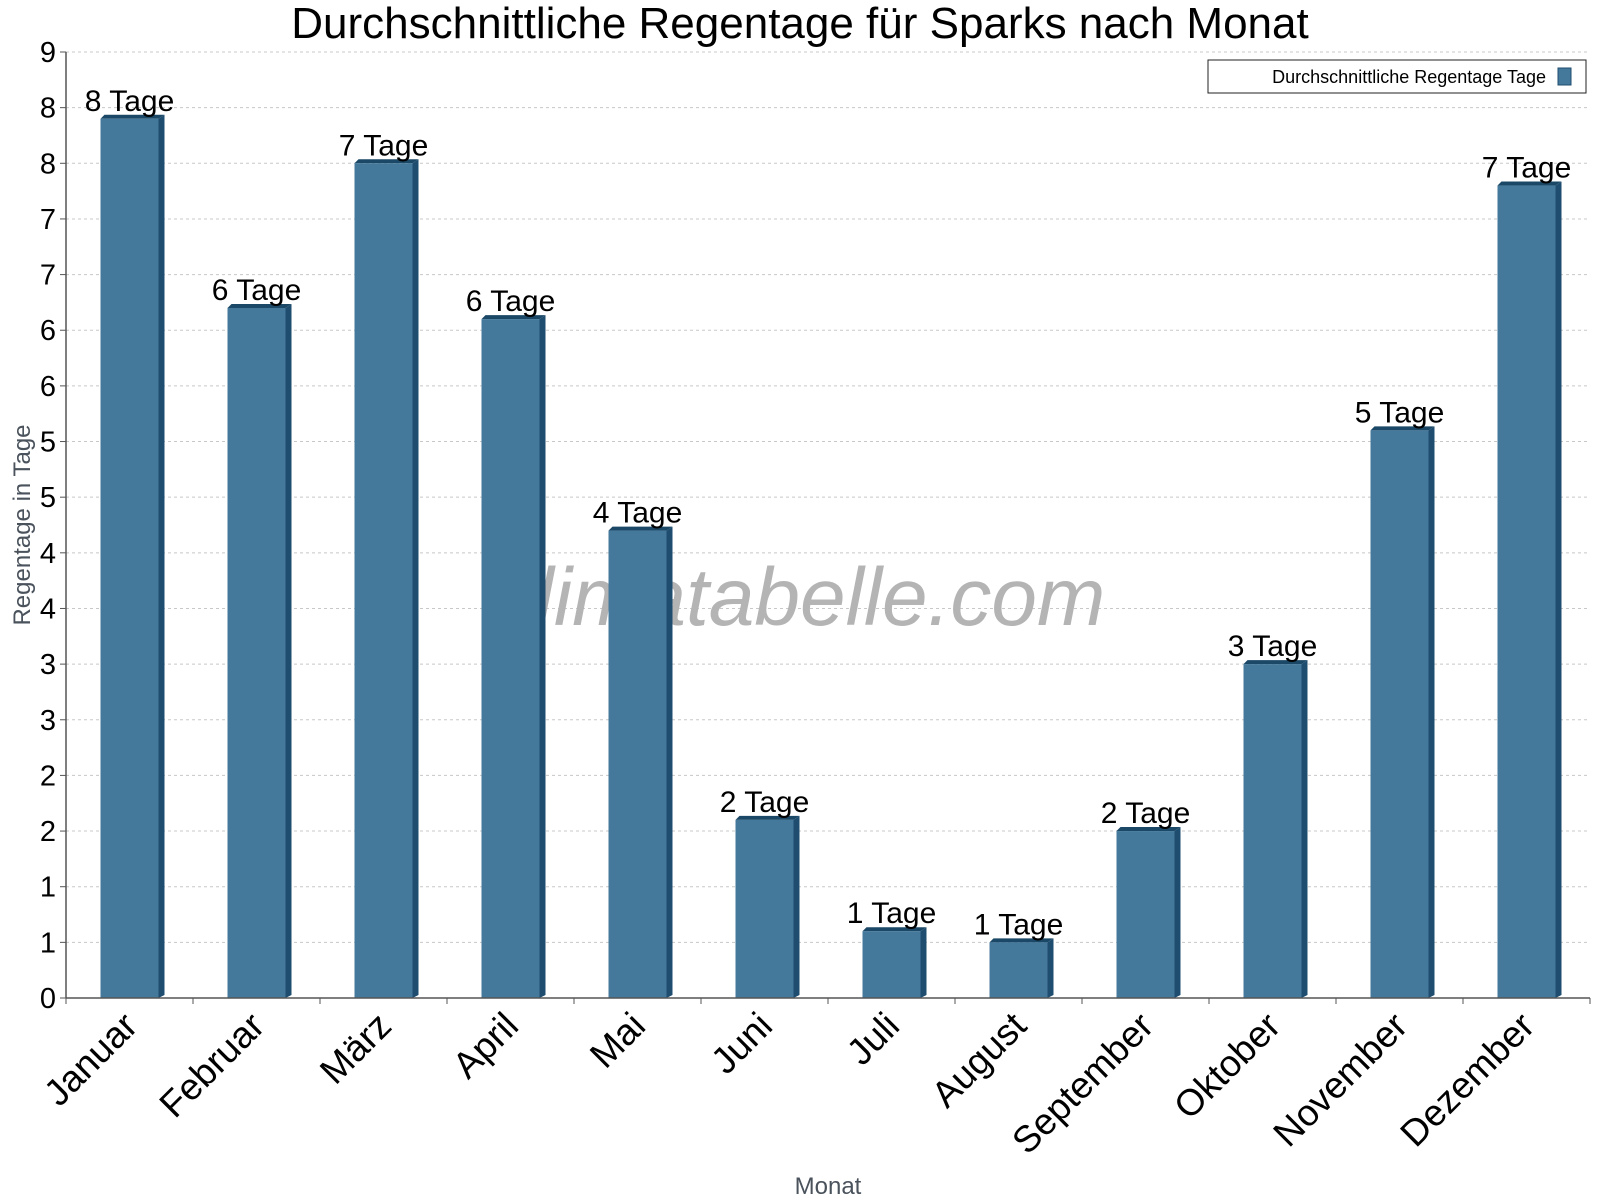 The image size is (1600, 1200). I want to click on x-tick-label: Juli, so click(873, 1039).